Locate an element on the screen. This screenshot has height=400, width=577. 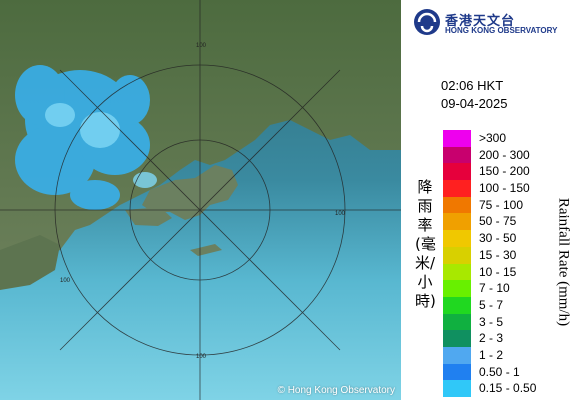
rain-echoes is located at coordinates (82, 137).